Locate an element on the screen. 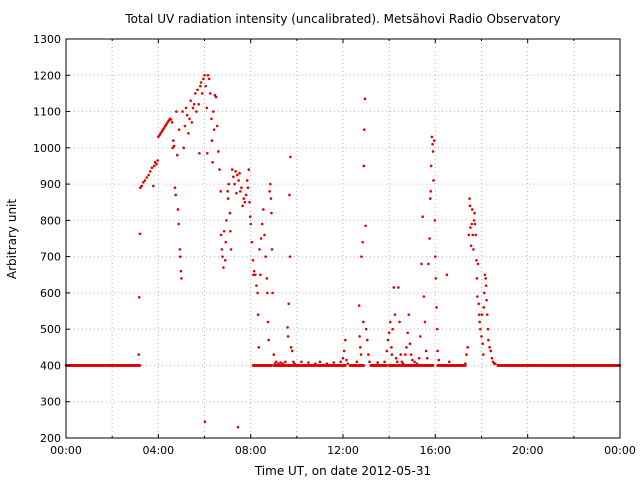 The width and height of the screenshot is (640, 484). x-tick-label: 20:00 is located at coordinates (528, 450).